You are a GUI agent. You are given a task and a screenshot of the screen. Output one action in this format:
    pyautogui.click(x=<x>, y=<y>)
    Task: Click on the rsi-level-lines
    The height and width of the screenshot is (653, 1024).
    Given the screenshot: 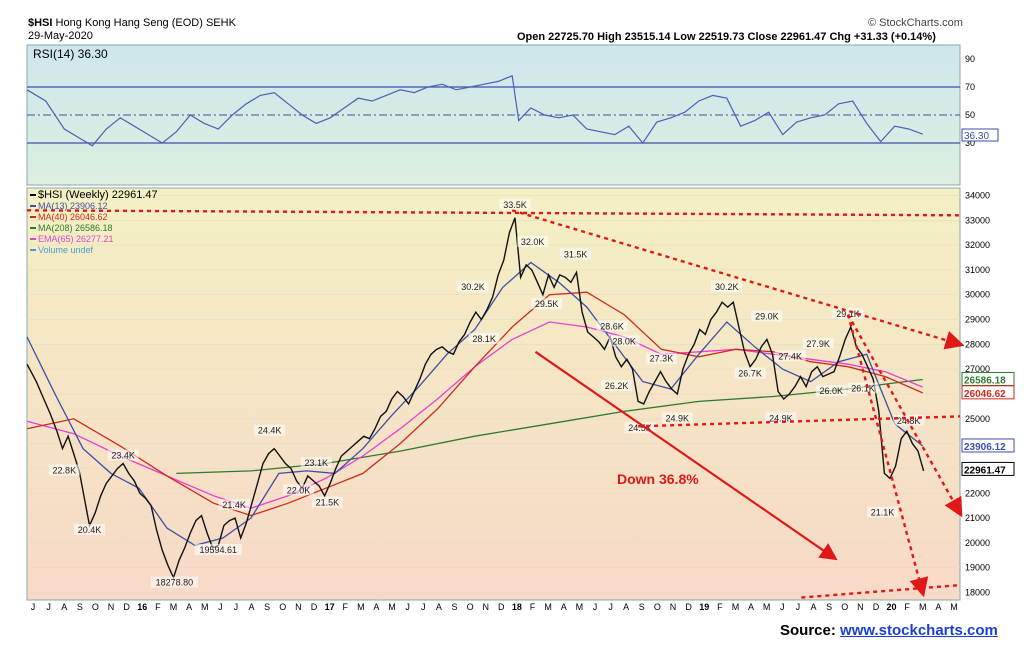 What is the action you would take?
    pyautogui.click(x=493, y=115)
    